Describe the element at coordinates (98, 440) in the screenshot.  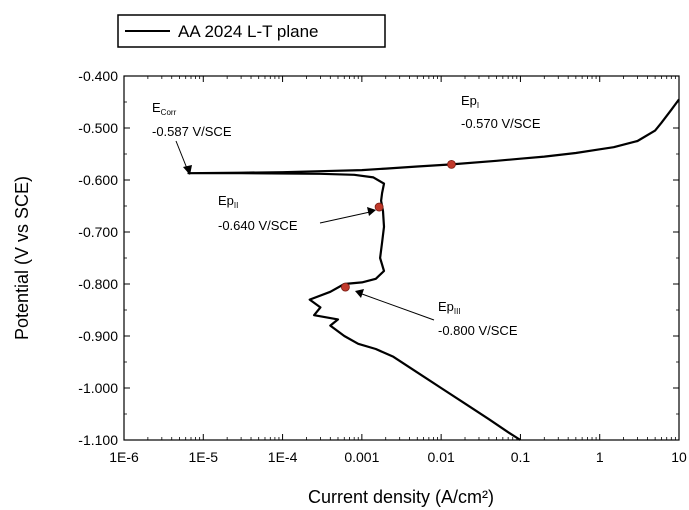
I see `y-tick-label: -1.100` at that location.